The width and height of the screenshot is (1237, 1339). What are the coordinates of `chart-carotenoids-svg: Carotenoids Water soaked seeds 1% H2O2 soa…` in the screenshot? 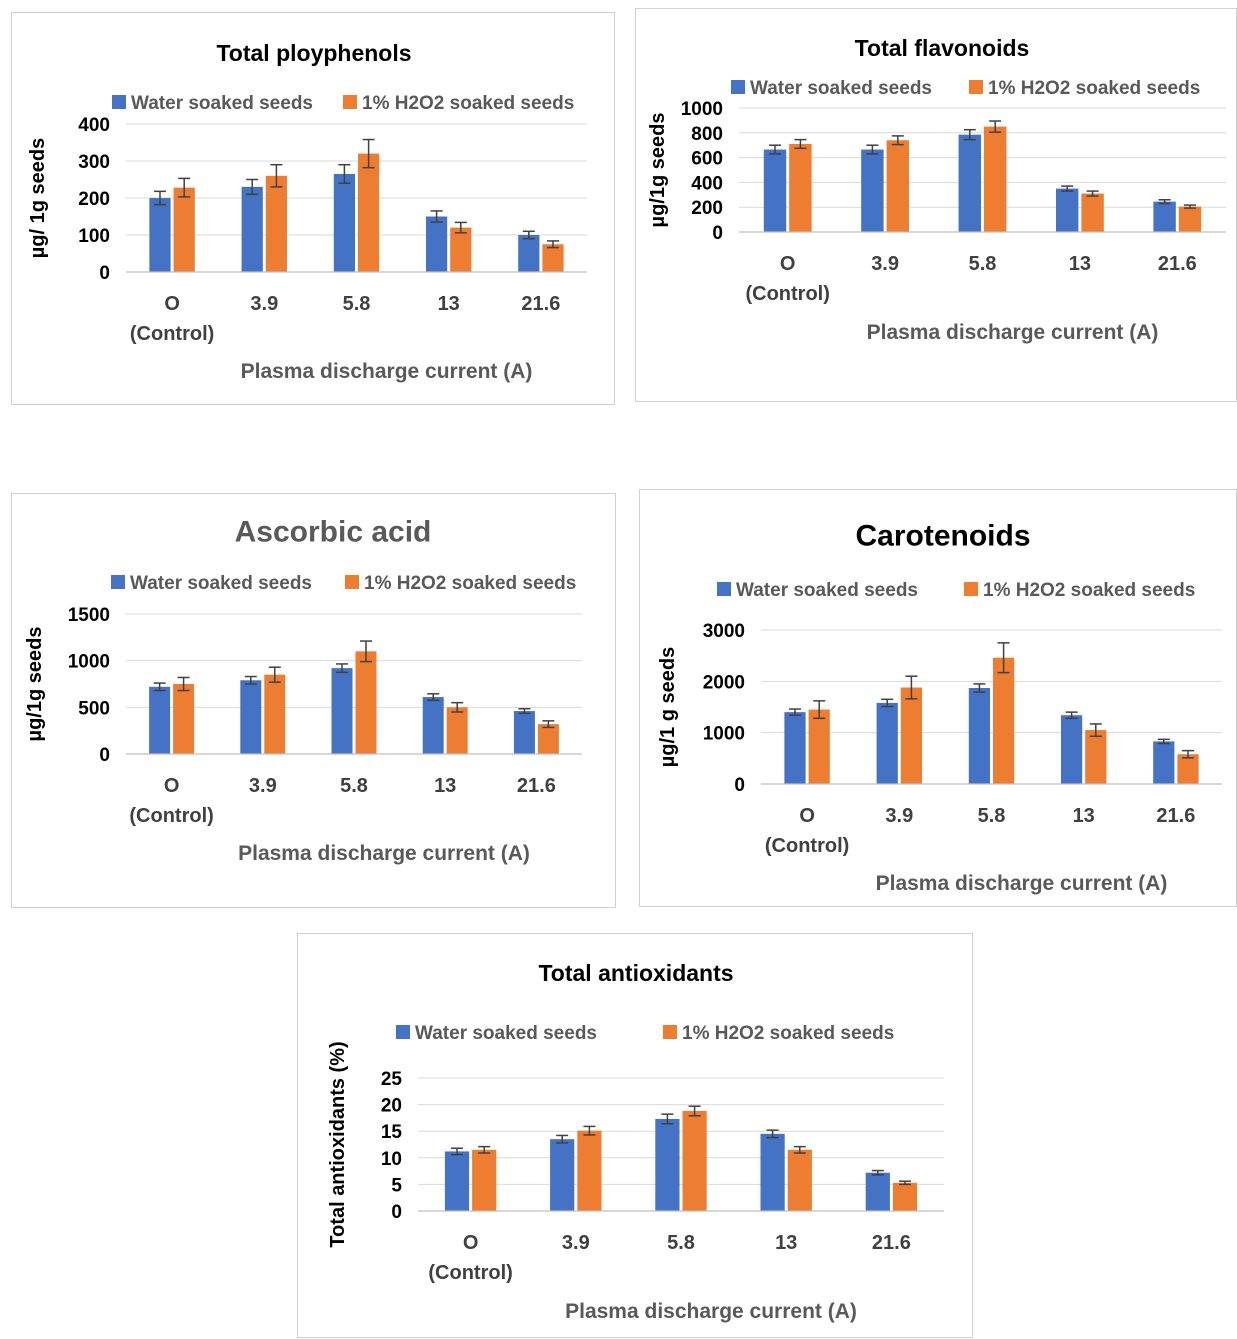 It's located at (939, 707).